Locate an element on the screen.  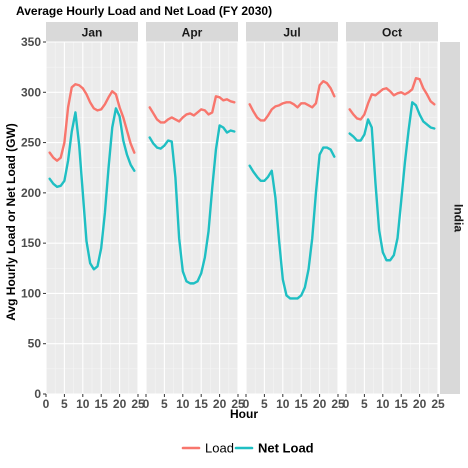
y-tick-label: 200 is located at coordinates (31, 193).